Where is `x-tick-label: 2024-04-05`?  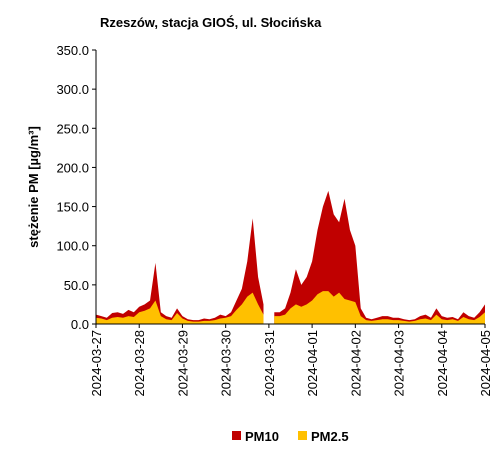
x-tick-label: 2024-04-05 is located at coordinates (485, 363).